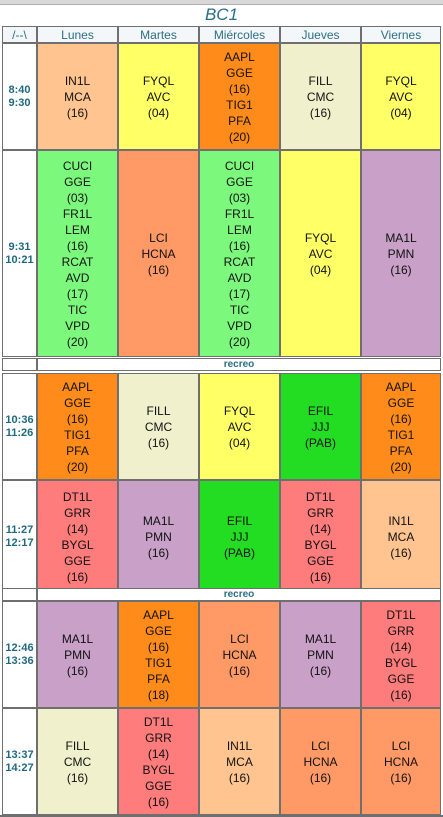 Image resolution: width=443 pixels, height=817 pixels. I want to click on class-cell-line: FILL, so click(320, 80).